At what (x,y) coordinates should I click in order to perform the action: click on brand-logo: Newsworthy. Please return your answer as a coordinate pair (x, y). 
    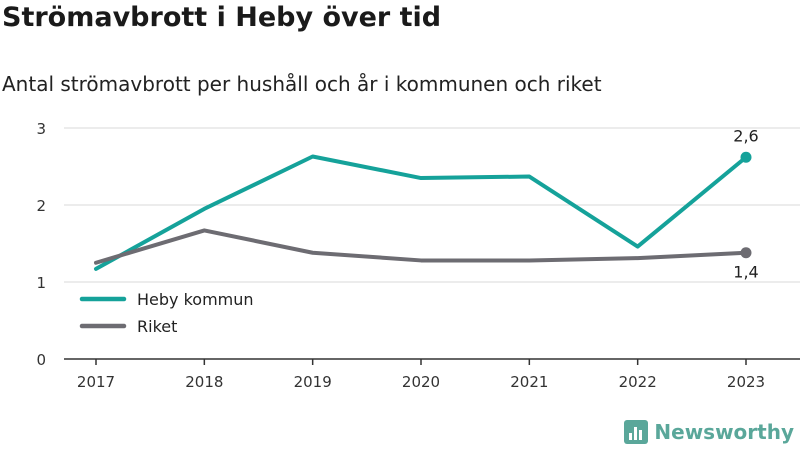
    Looking at the image, I should click on (709, 432).